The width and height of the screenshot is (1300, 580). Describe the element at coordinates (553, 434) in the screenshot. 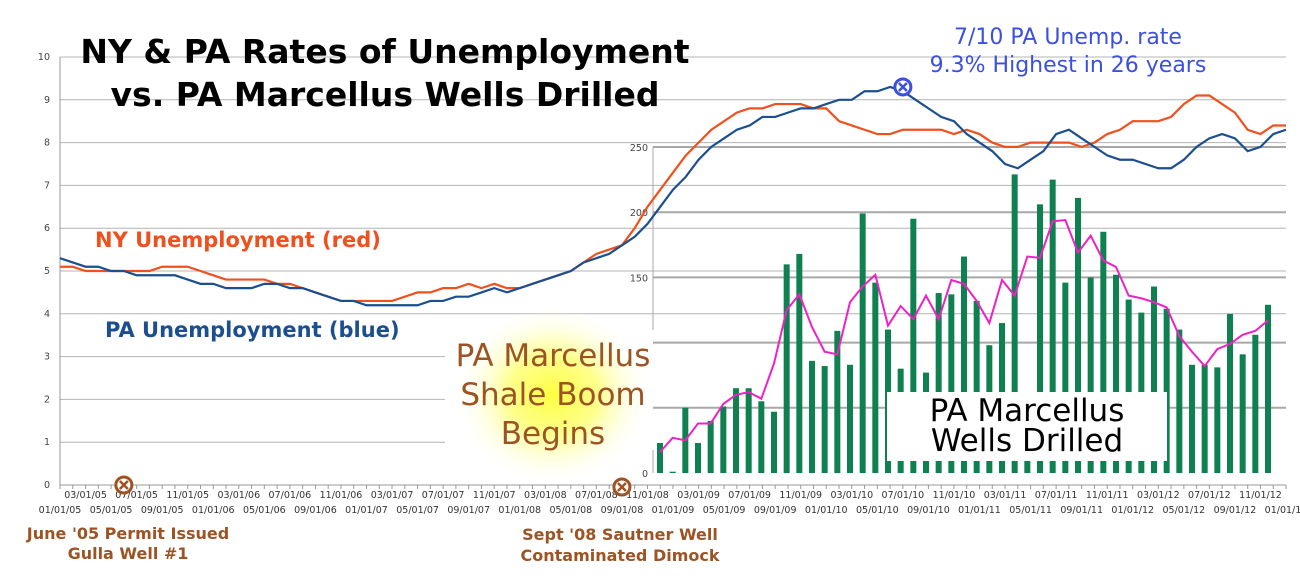

I see `boom-line-3: Begins` at that location.